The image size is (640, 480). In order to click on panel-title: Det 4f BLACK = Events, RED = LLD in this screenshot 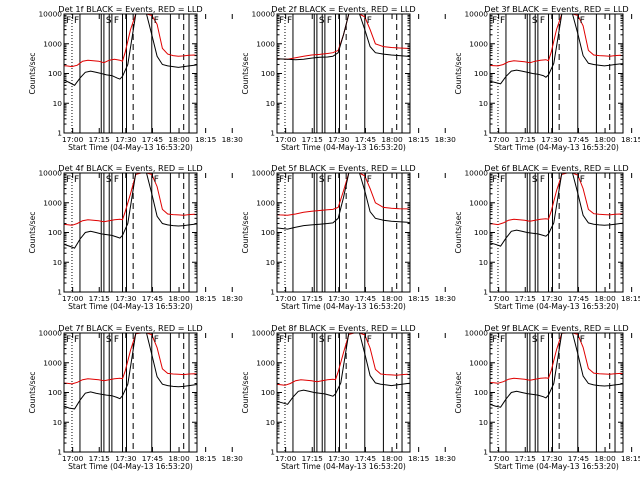, I will do `click(130, 168)`.